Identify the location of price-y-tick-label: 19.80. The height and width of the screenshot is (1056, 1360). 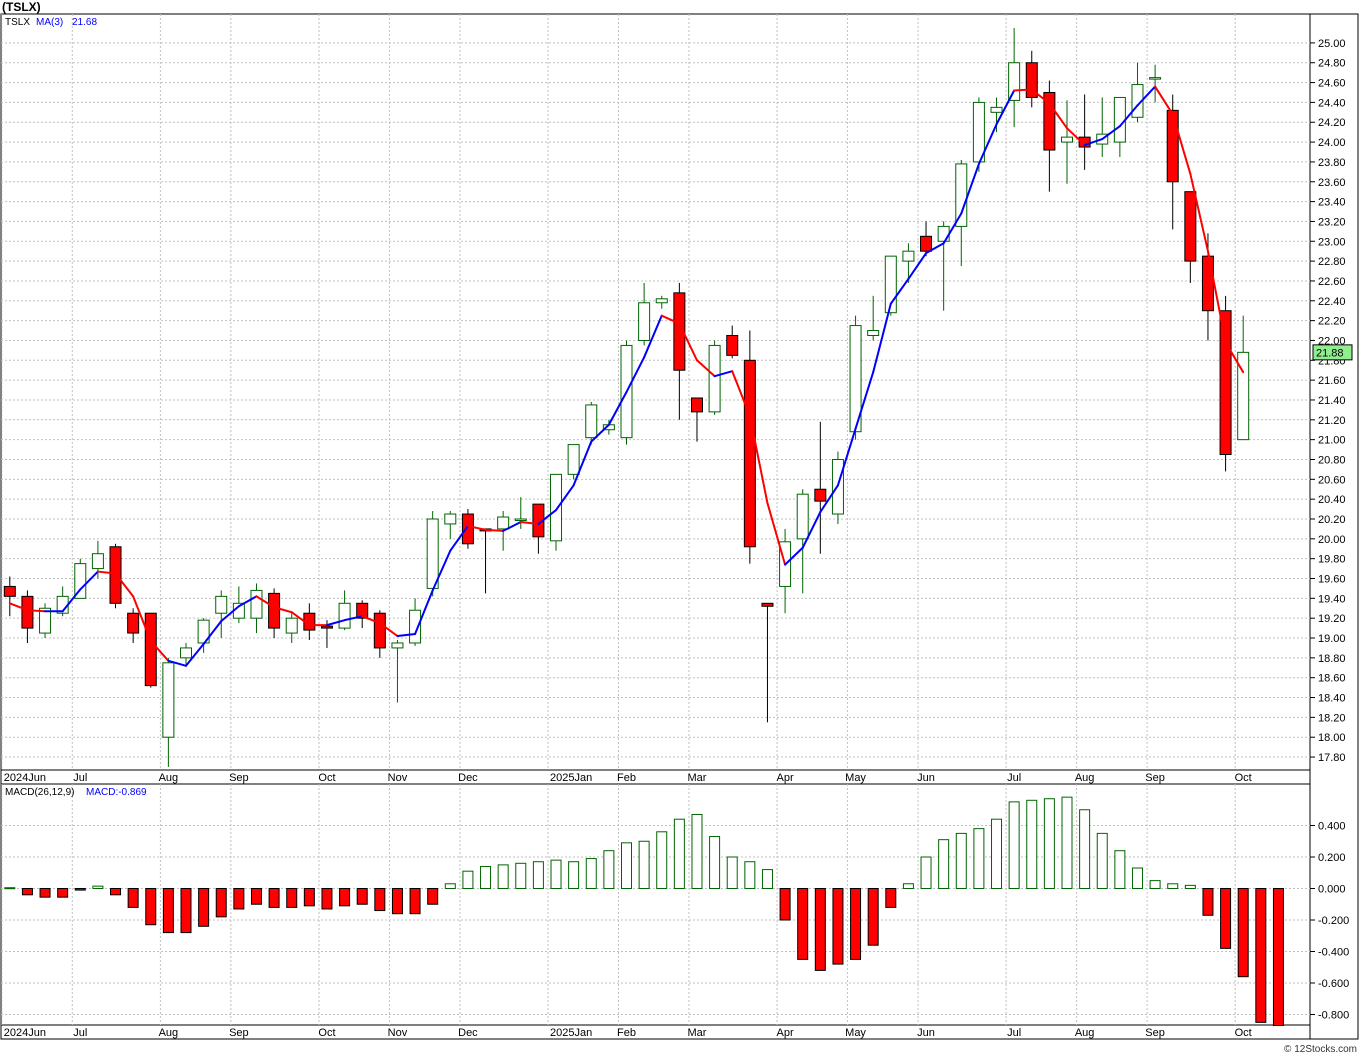
(1332, 560).